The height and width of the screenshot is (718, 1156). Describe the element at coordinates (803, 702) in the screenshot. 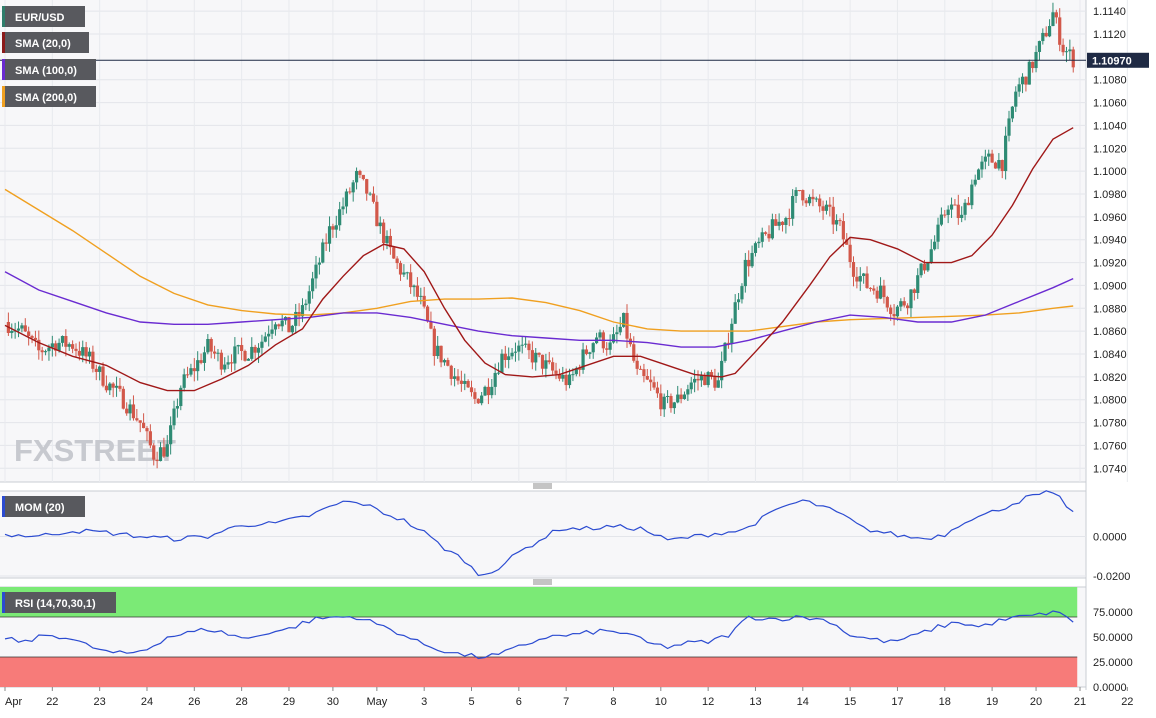

I see `x-tick-label: 14` at that location.